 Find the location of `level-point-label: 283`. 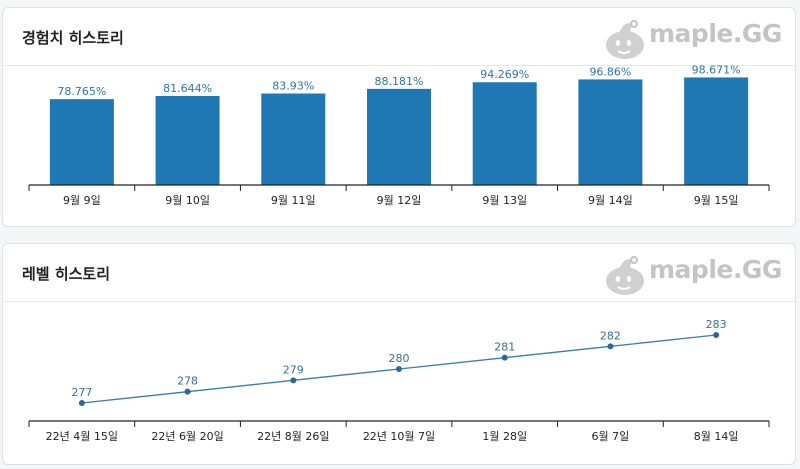

level-point-label: 283 is located at coordinates (716, 324).